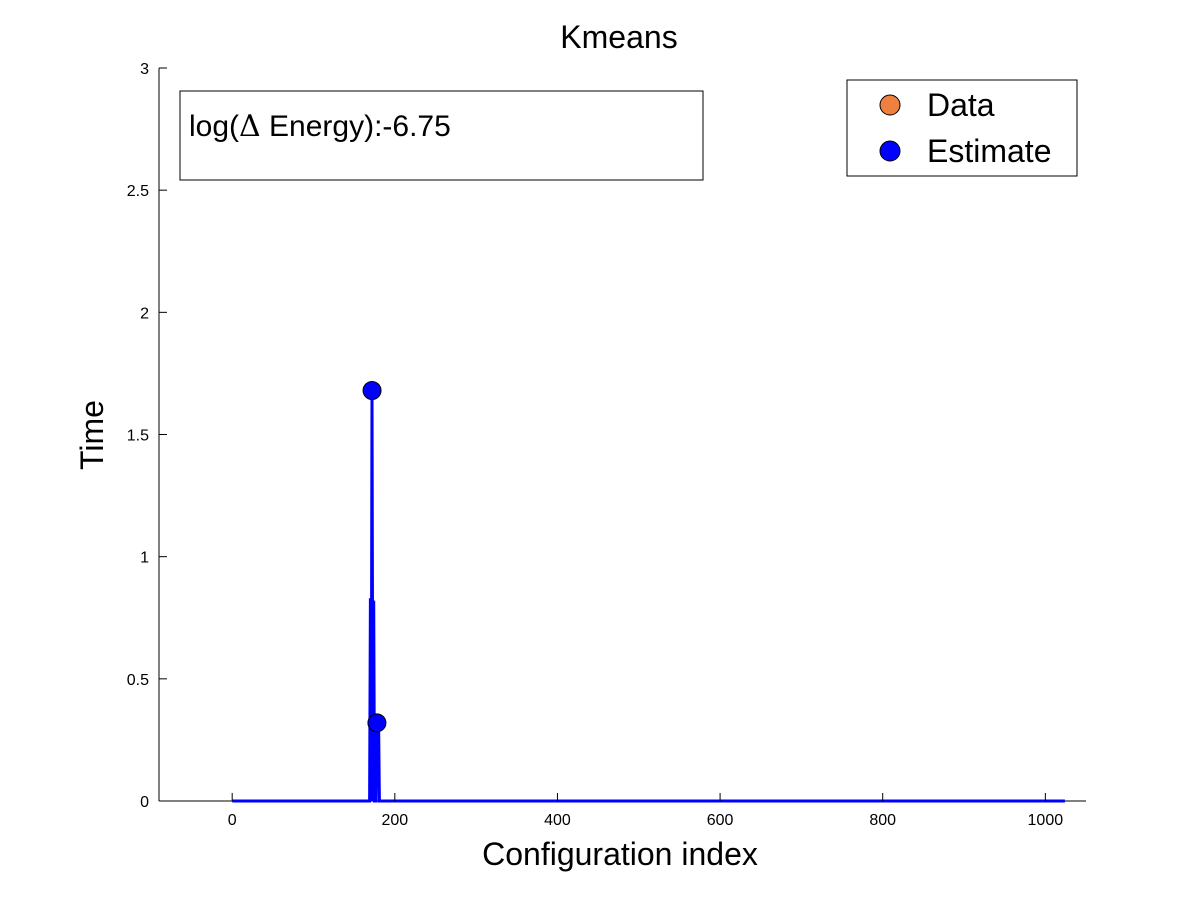  I want to click on y-axis-label: Time, so click(92, 435).